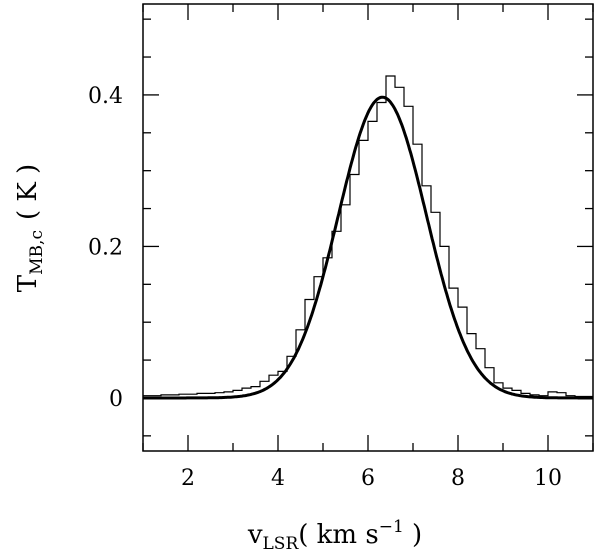 The height and width of the screenshot is (552, 595). I want to click on x-tick-label: 4, so click(278, 478).